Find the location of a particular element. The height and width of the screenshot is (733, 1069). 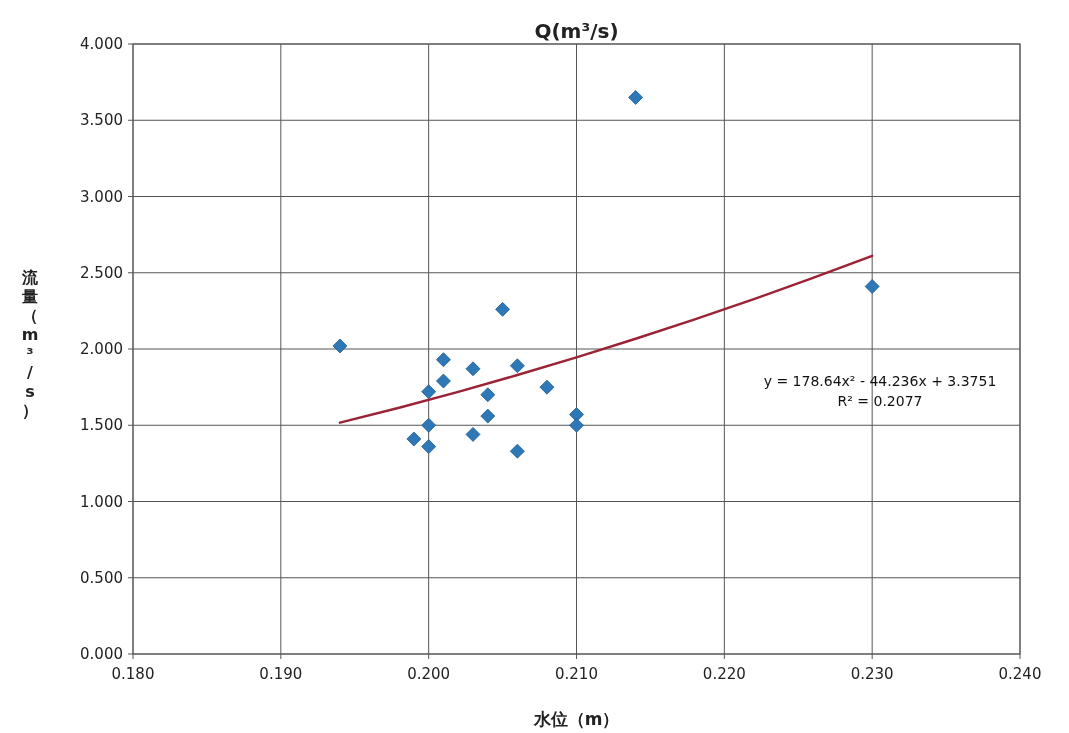

x-tick-label: 0.190 is located at coordinates (281, 674).